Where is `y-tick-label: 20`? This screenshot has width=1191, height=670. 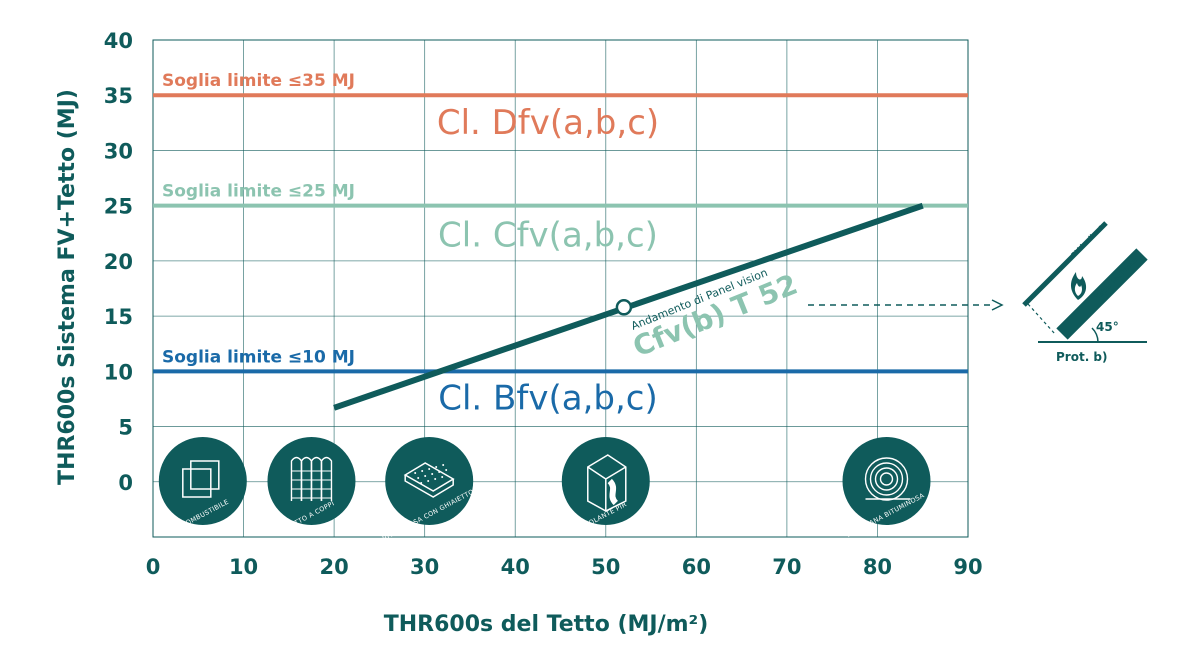 y-tick-label: 20 is located at coordinates (118, 262).